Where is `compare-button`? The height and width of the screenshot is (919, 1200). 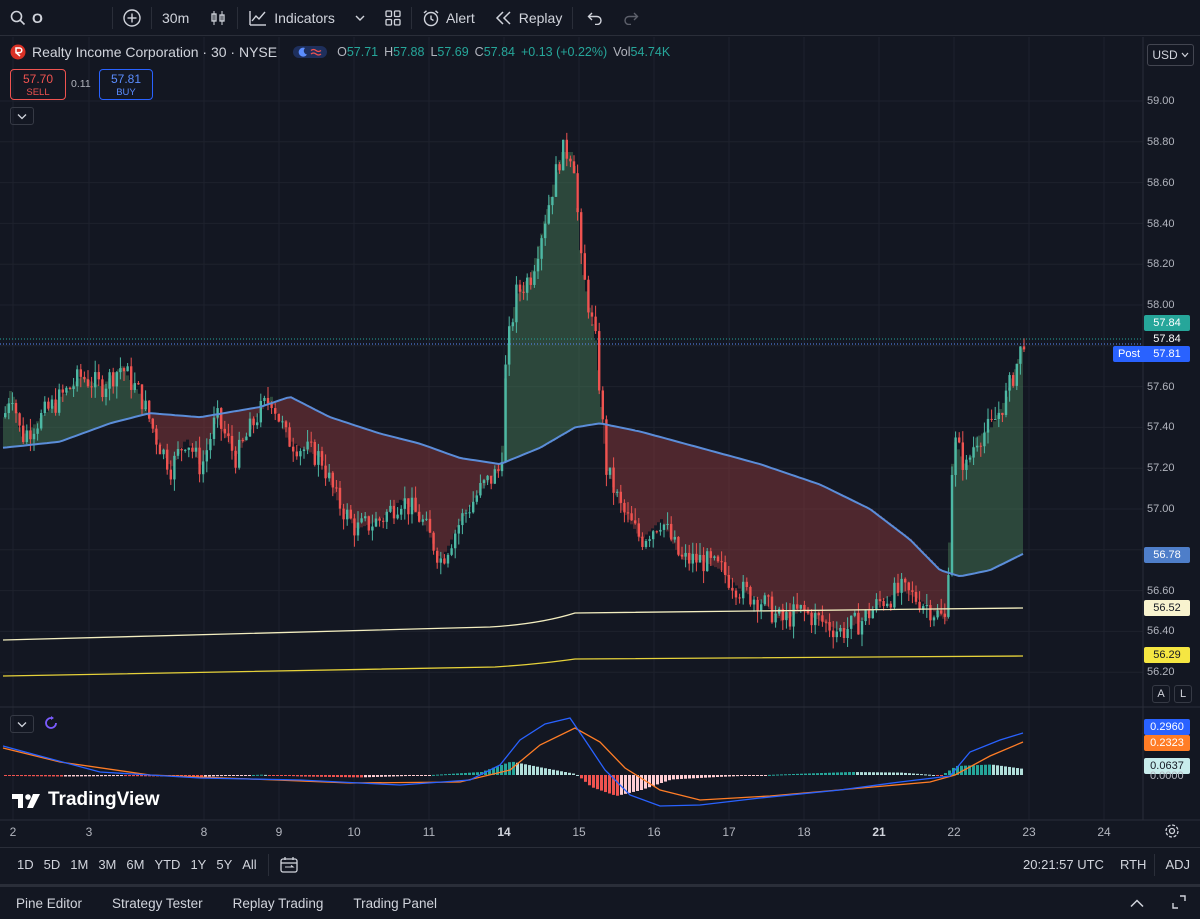
compare-button is located at coordinates (132, 18).